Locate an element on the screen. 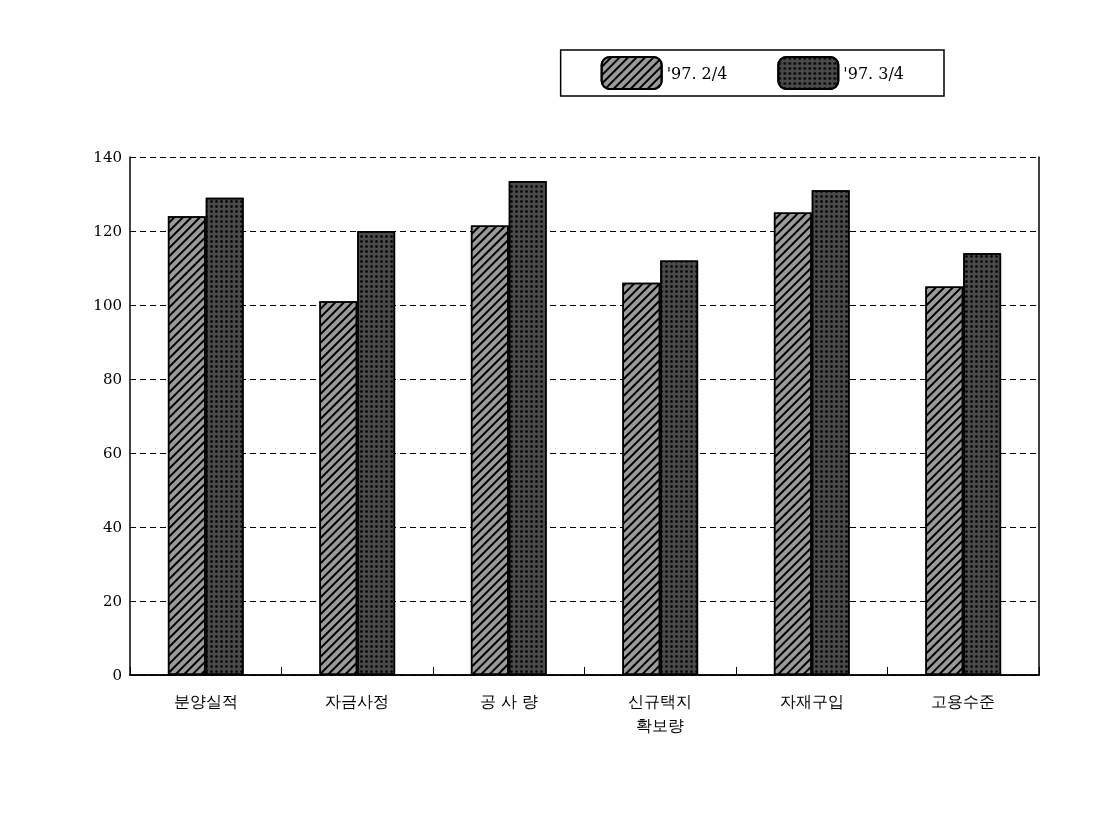 The width and height of the screenshot is (1099, 829). x-tick-label: 분양실적 is located at coordinates (205, 701).